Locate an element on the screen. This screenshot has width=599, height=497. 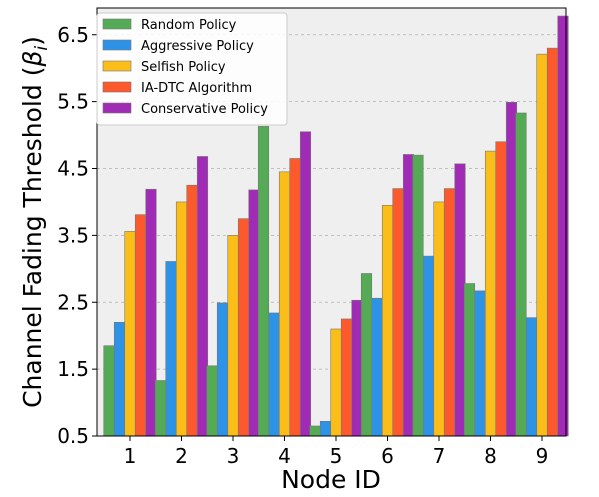
y-axis-label-symbol: β is located at coordinates (32, 59).